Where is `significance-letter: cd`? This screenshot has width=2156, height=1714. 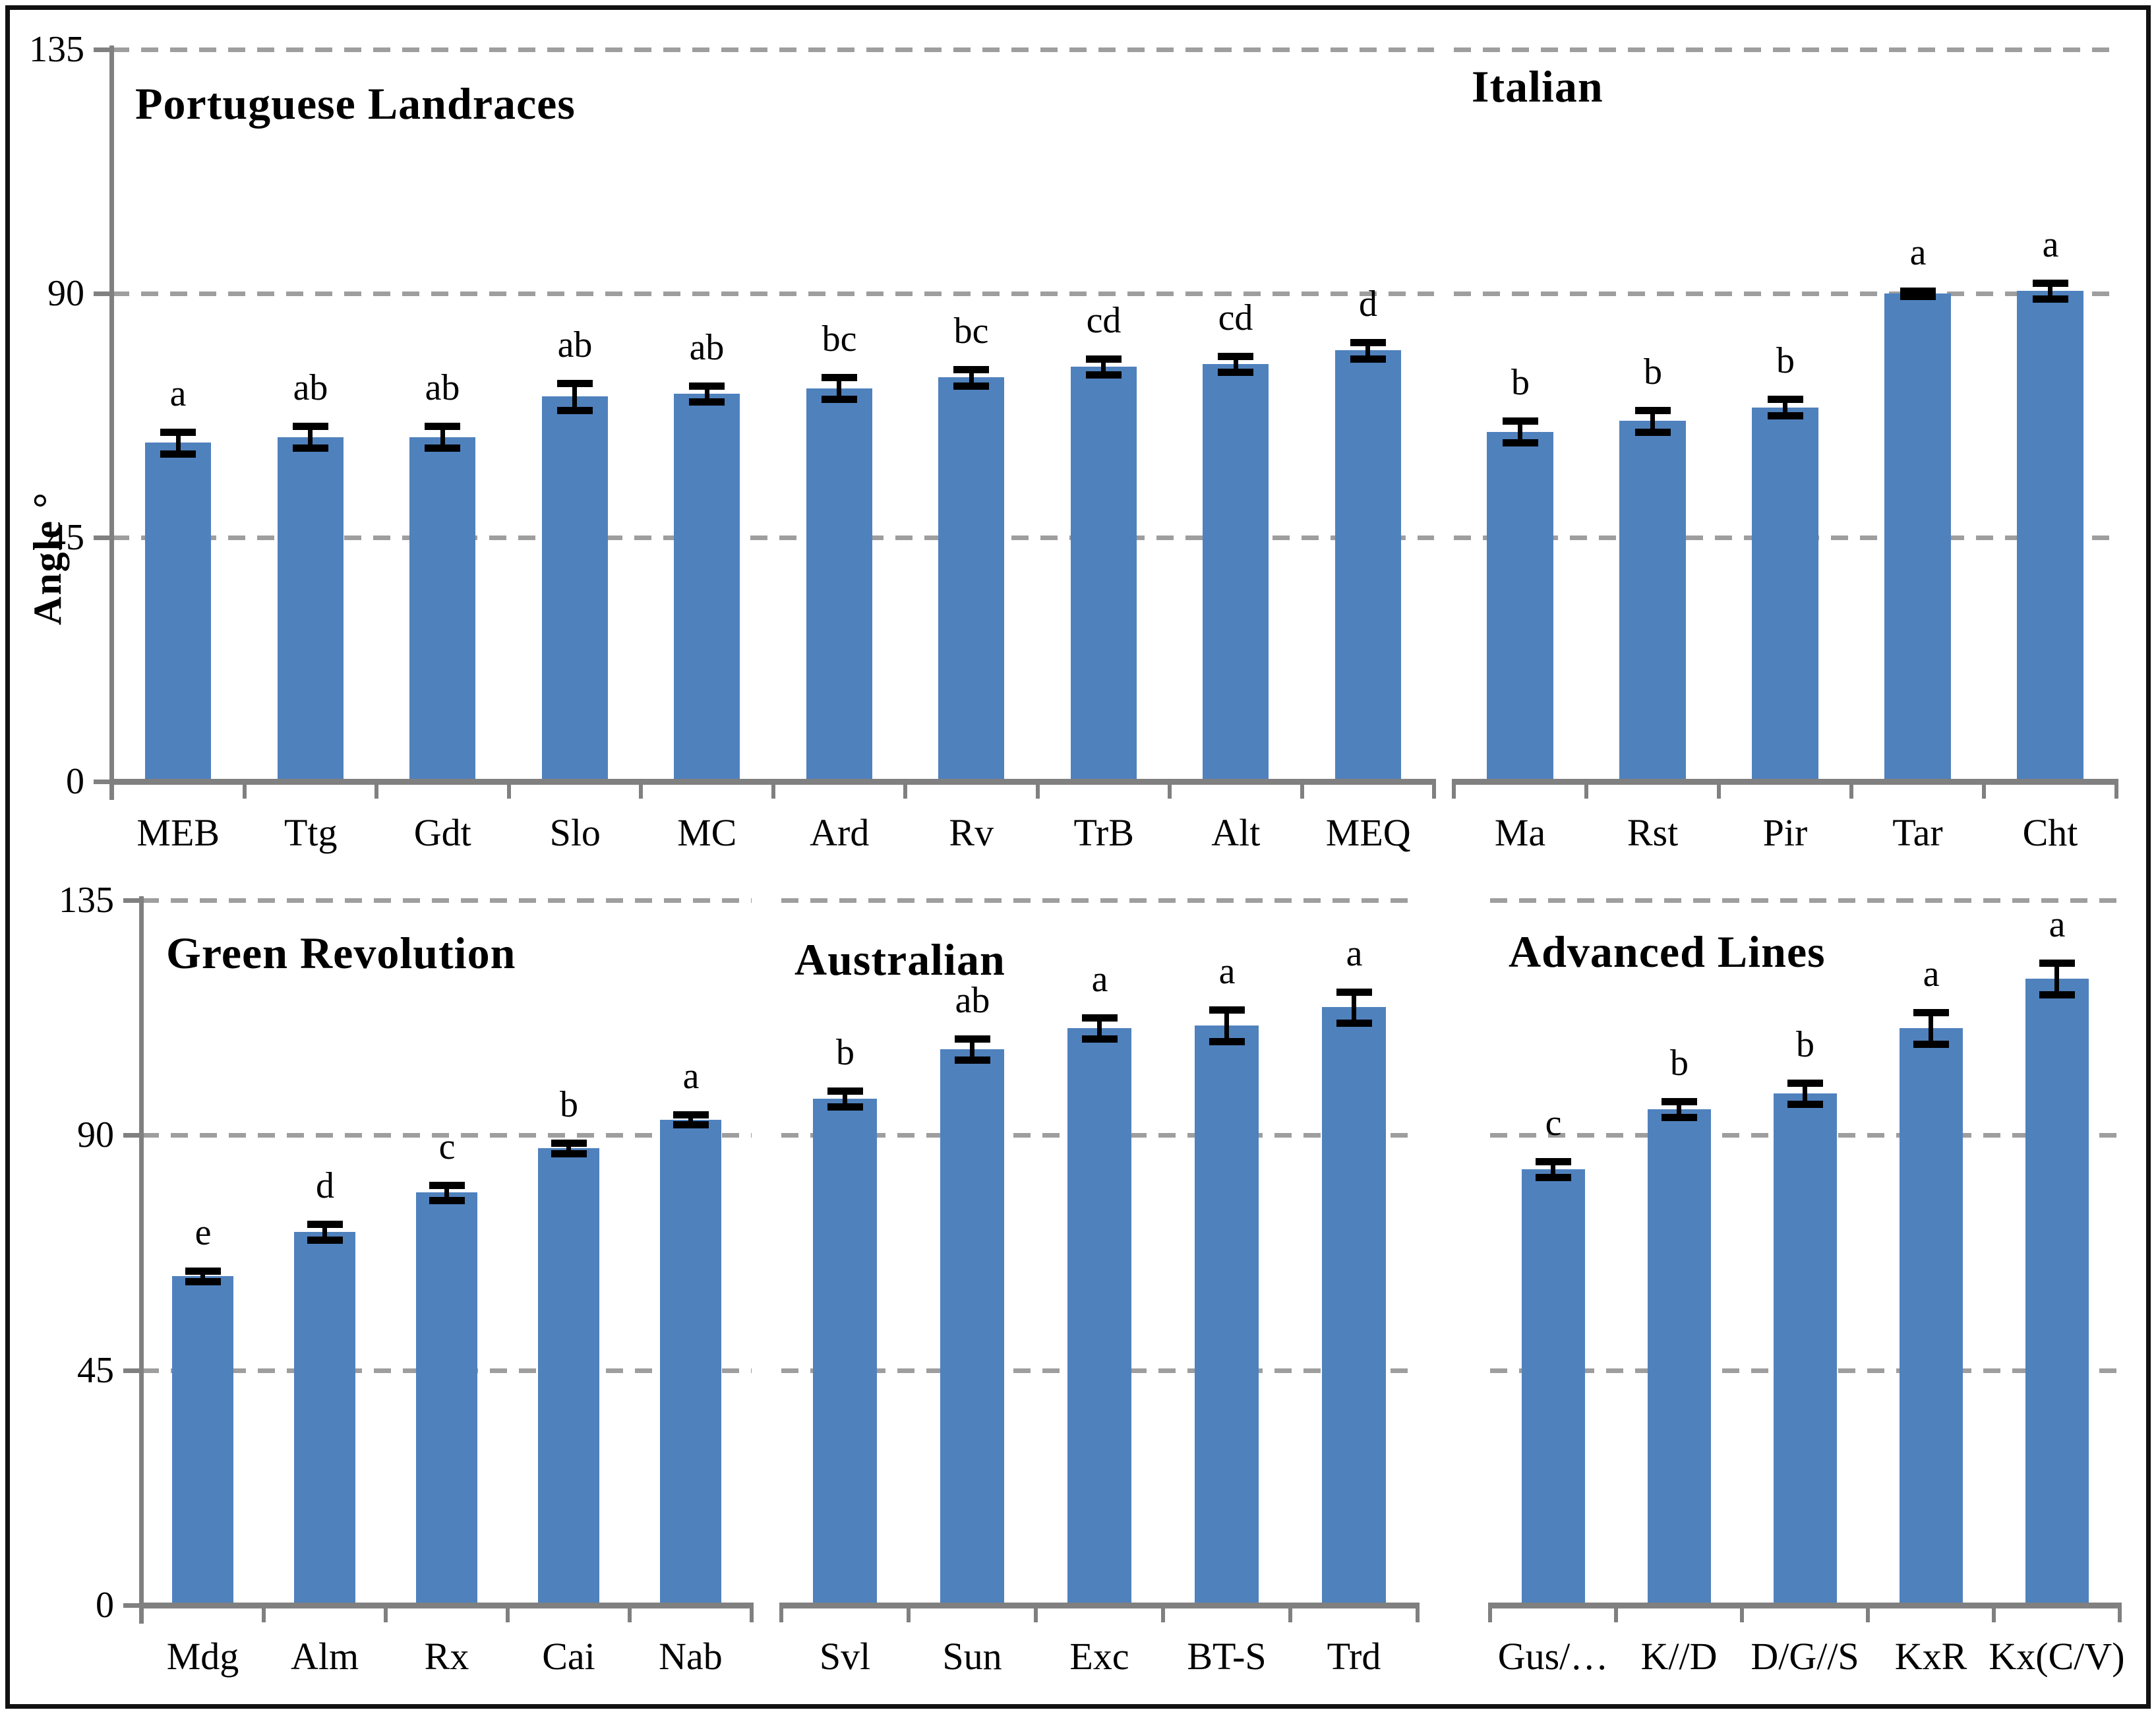
significance-letter: cd is located at coordinates (1235, 317).